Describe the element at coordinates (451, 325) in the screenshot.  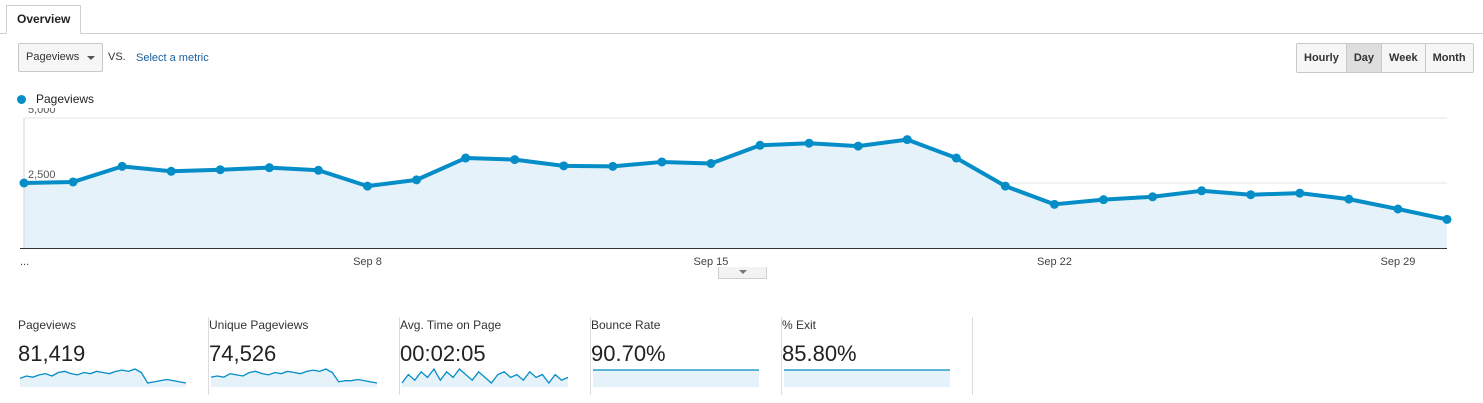
I see `scorecard-label: Avg. Time on Page` at that location.